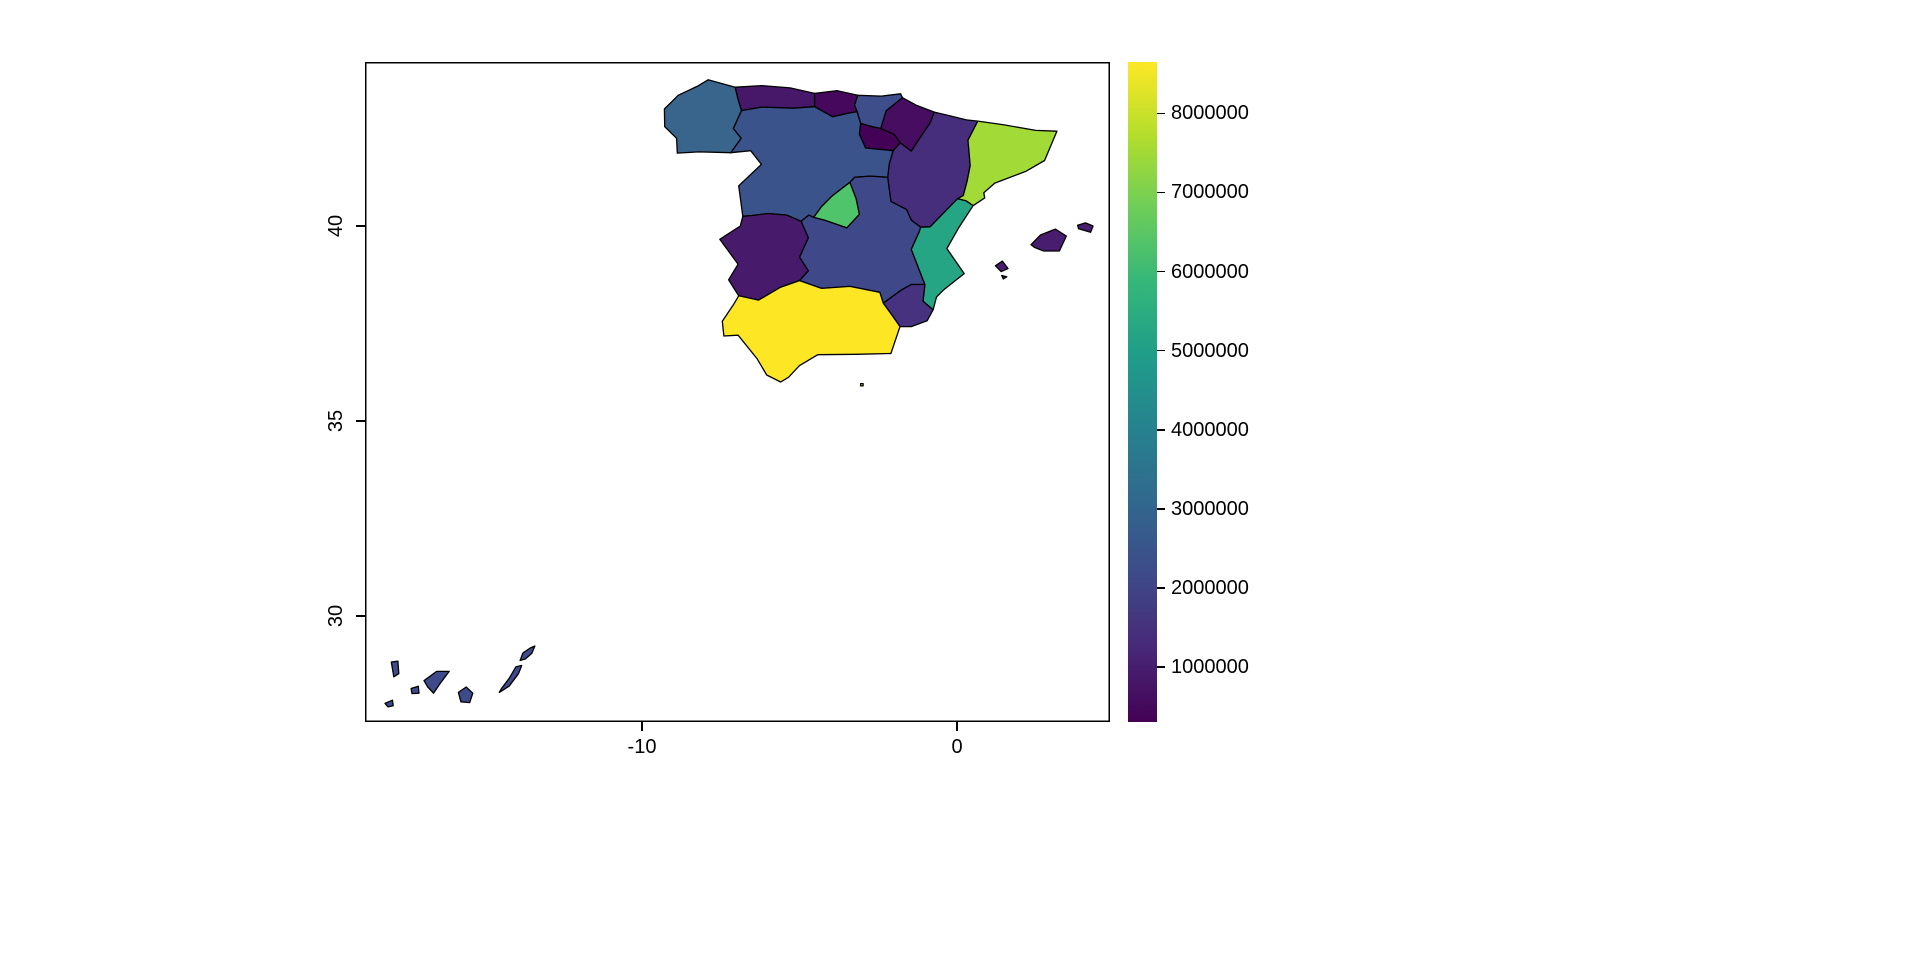  Describe the element at coordinates (1007, 163) in the screenshot. I see `region-cataluna` at that location.